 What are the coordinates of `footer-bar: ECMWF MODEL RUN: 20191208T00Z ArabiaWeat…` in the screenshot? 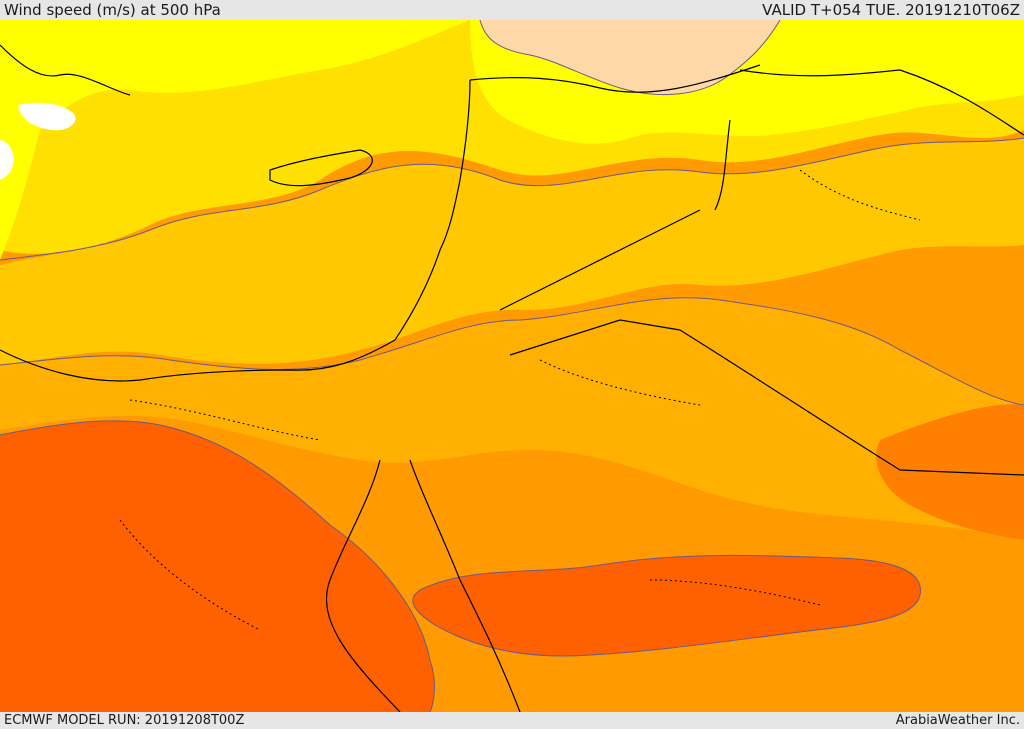 It's located at (512, 720).